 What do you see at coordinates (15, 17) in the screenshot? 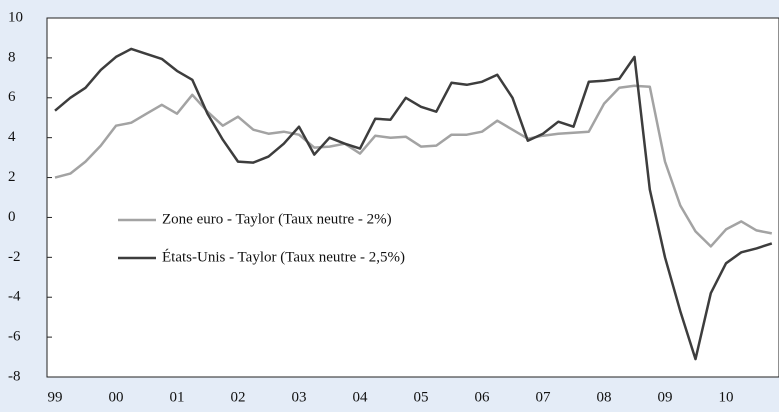
I see `y-tick-label: 10` at bounding box center [15, 17].